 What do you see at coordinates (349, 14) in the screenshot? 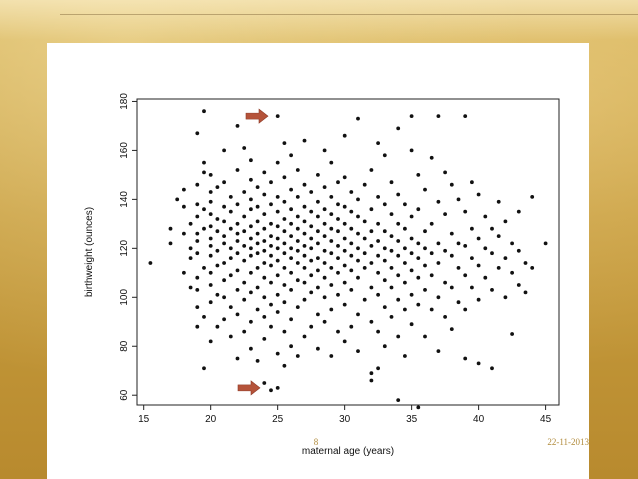
I see `header-divider` at bounding box center [349, 14].